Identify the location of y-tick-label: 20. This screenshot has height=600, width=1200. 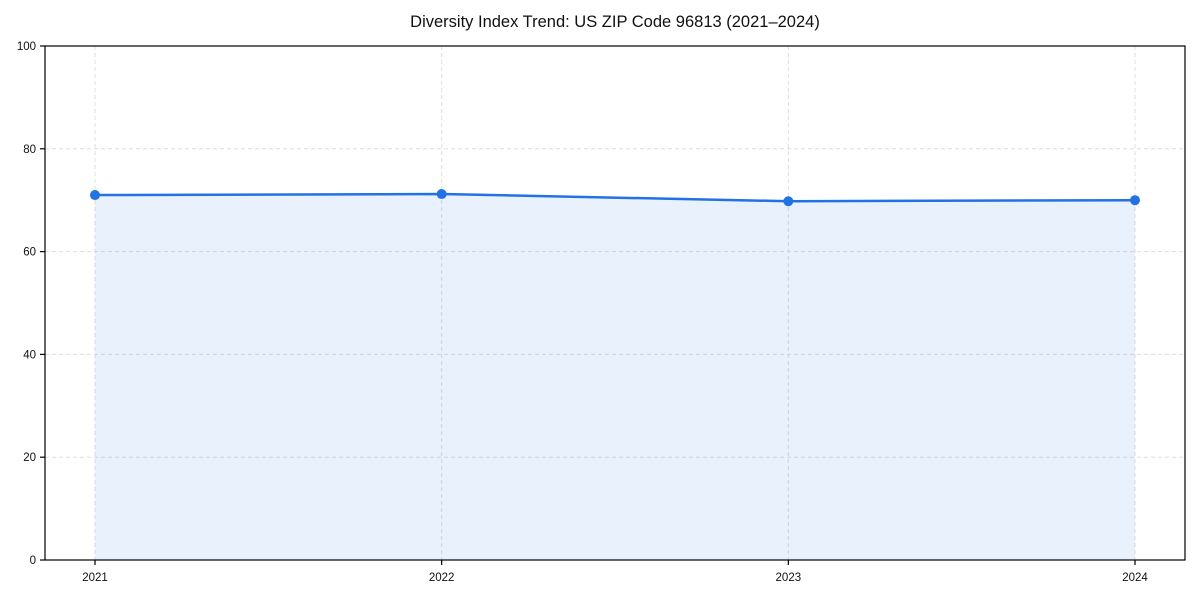
(29, 458).